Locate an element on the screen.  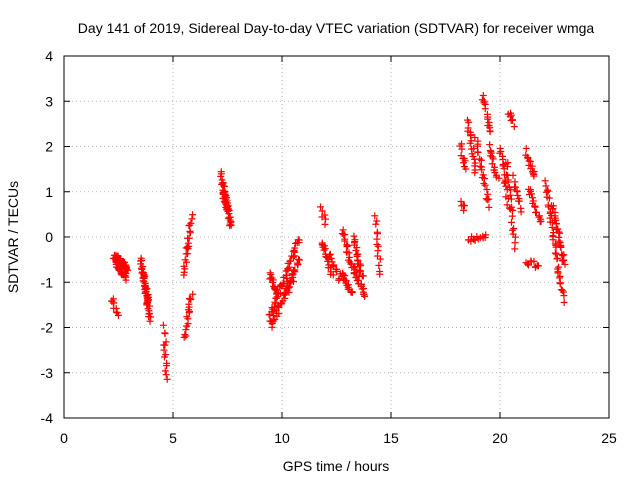
x-tick-label: 25 is located at coordinates (609, 438).